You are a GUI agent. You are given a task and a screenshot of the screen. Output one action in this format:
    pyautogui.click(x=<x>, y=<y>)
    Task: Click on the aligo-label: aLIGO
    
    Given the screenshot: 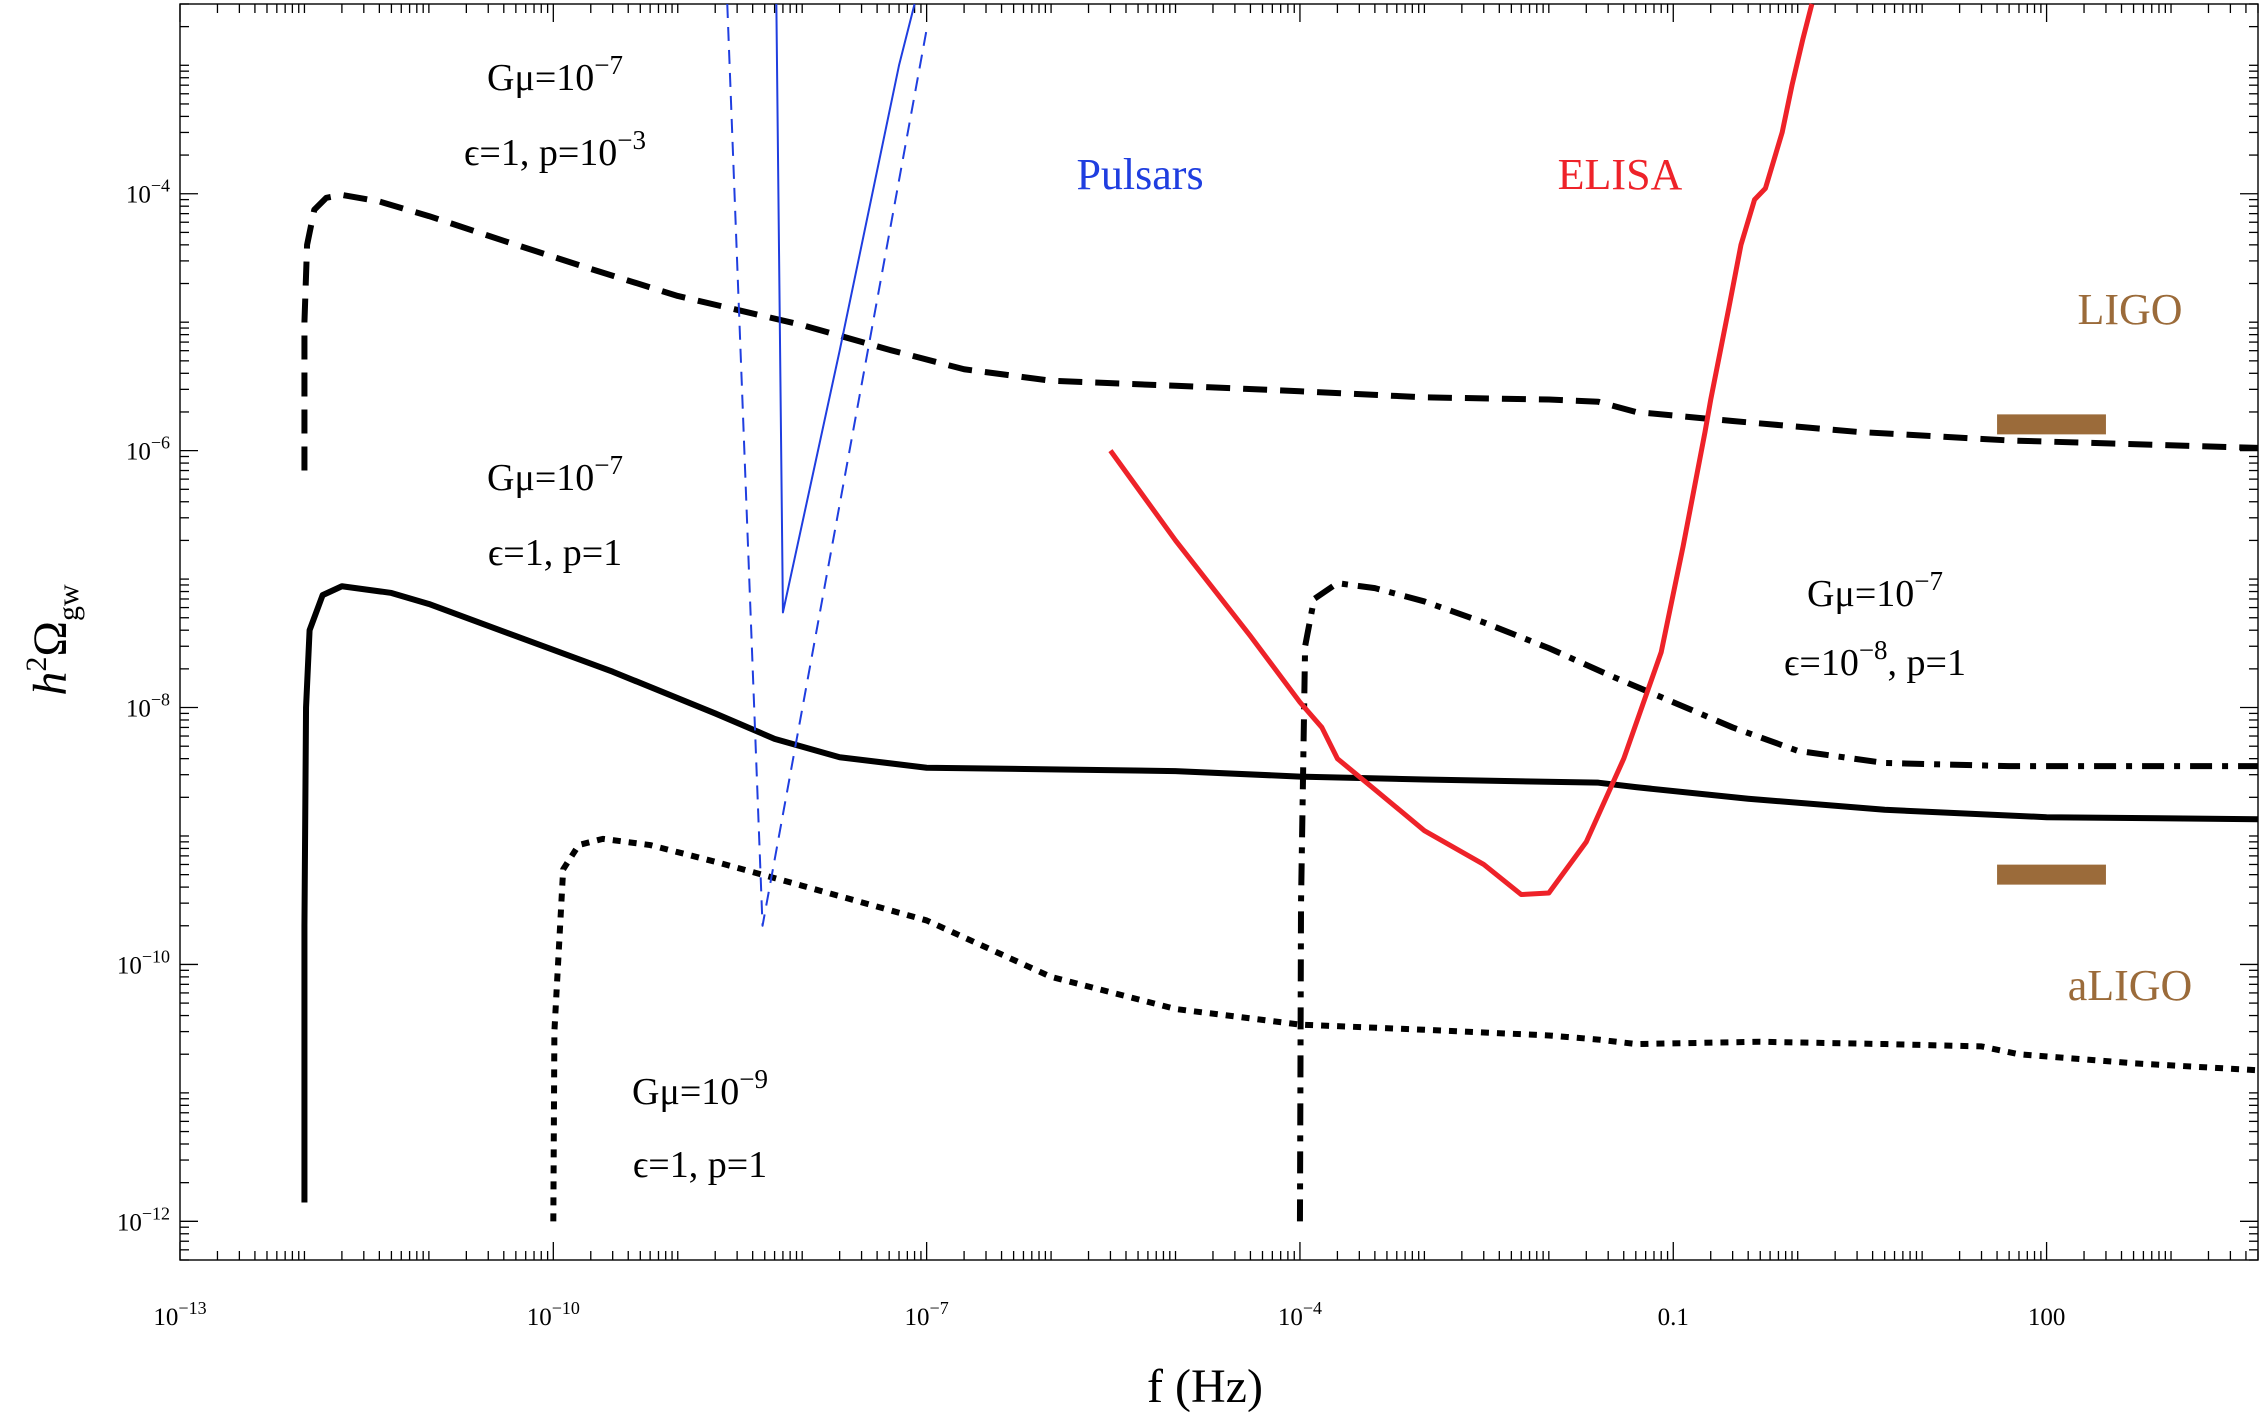 What is the action you would take?
    pyautogui.click(x=2130, y=985)
    